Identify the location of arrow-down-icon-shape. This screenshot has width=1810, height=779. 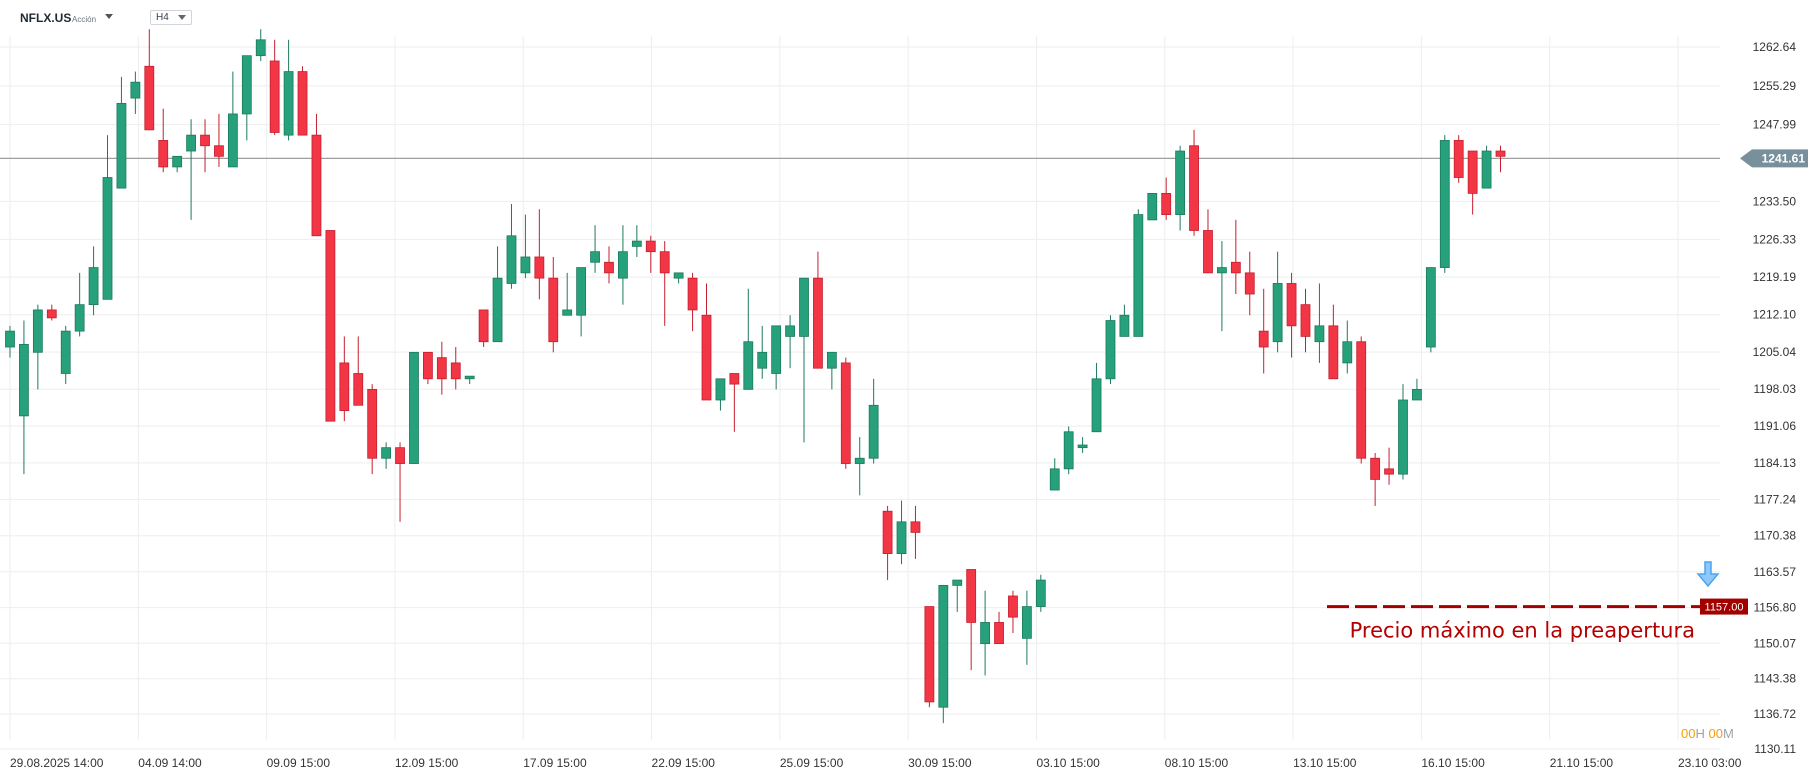
(1708, 574).